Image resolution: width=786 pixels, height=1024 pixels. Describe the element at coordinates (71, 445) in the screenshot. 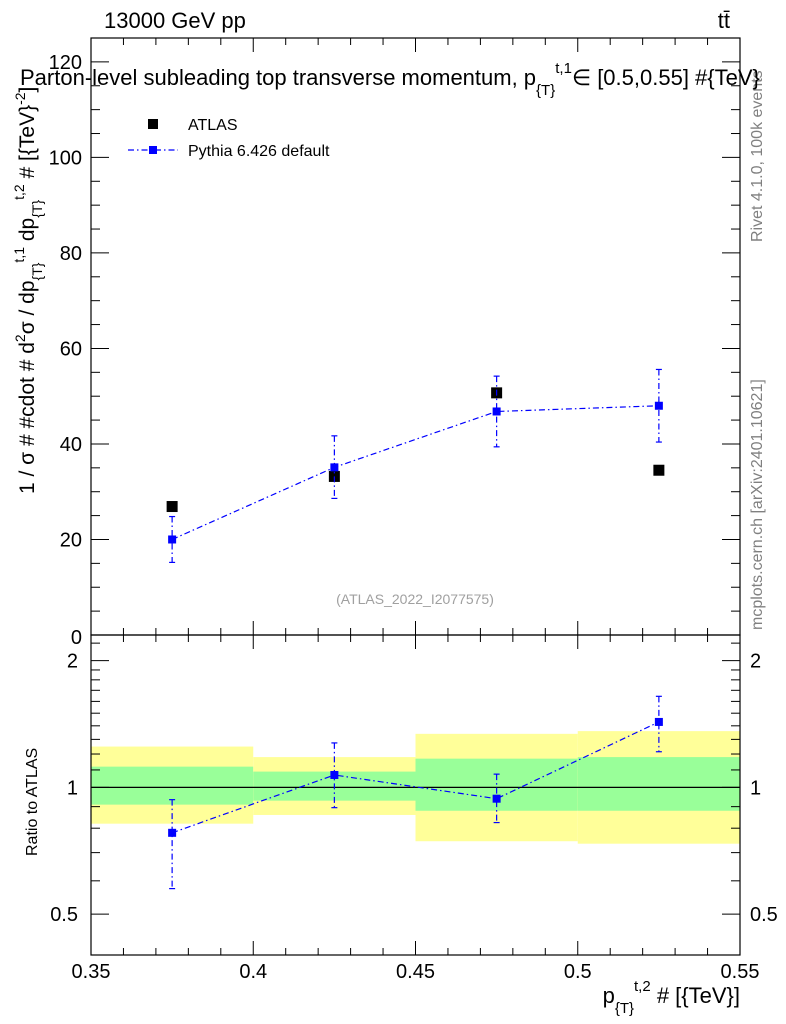

I see `main-y-tick-label: 40` at that location.